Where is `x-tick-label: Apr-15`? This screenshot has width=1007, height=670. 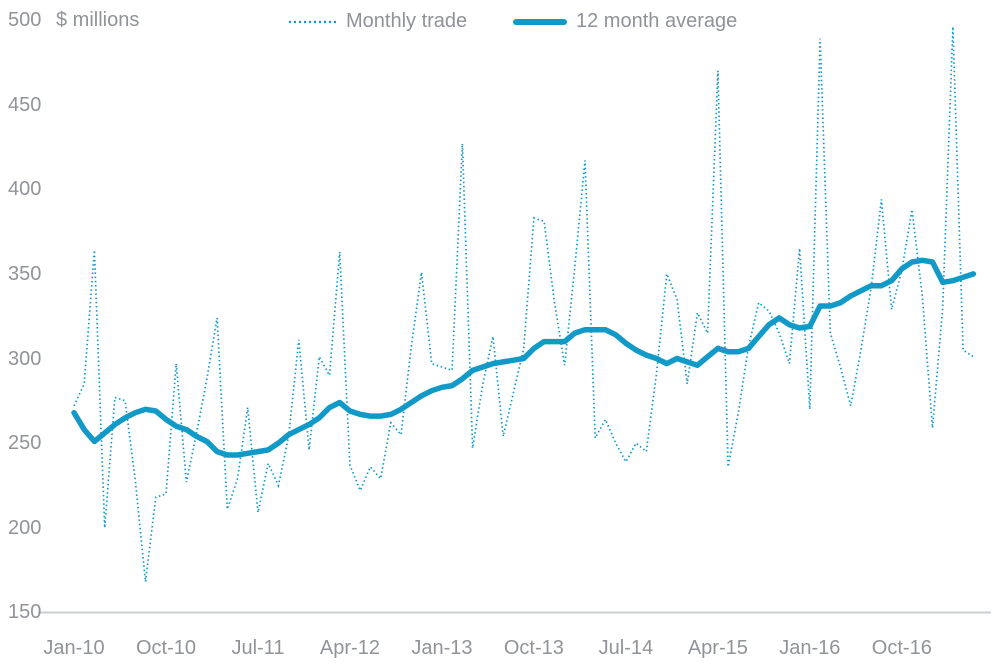 x-tick-label: Apr-15 is located at coordinates (717, 648).